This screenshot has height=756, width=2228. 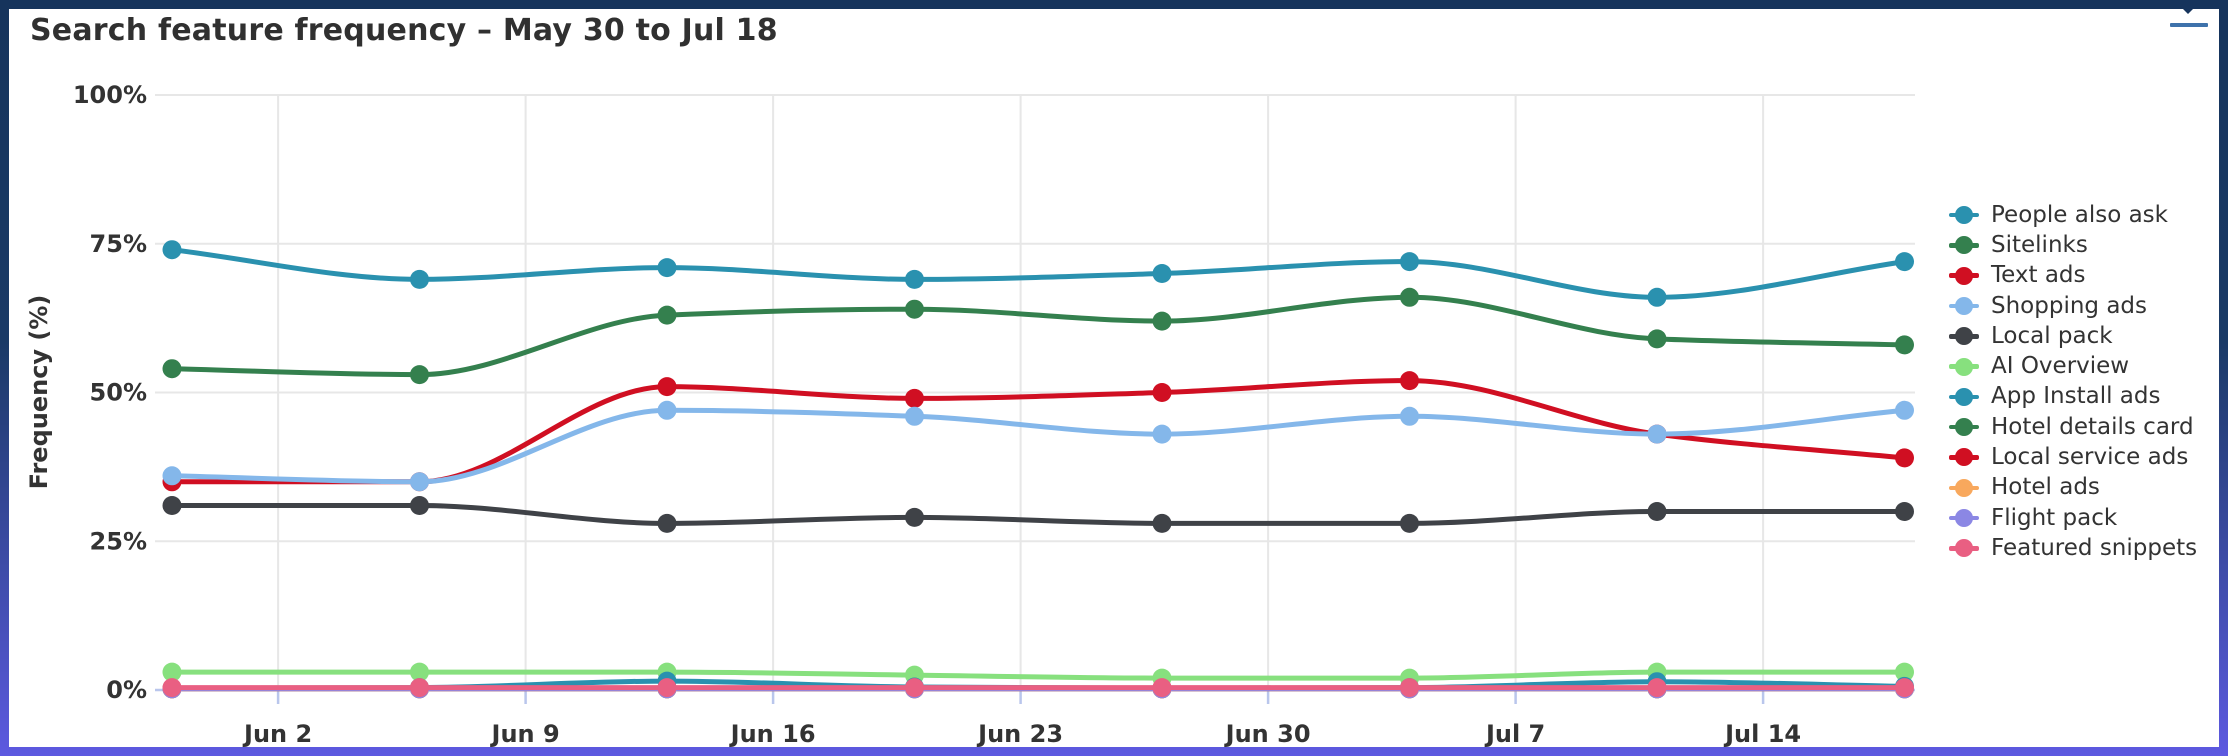 I want to click on legend-item-hotel-details-card: Hotel details card, so click(x=2073, y=427).